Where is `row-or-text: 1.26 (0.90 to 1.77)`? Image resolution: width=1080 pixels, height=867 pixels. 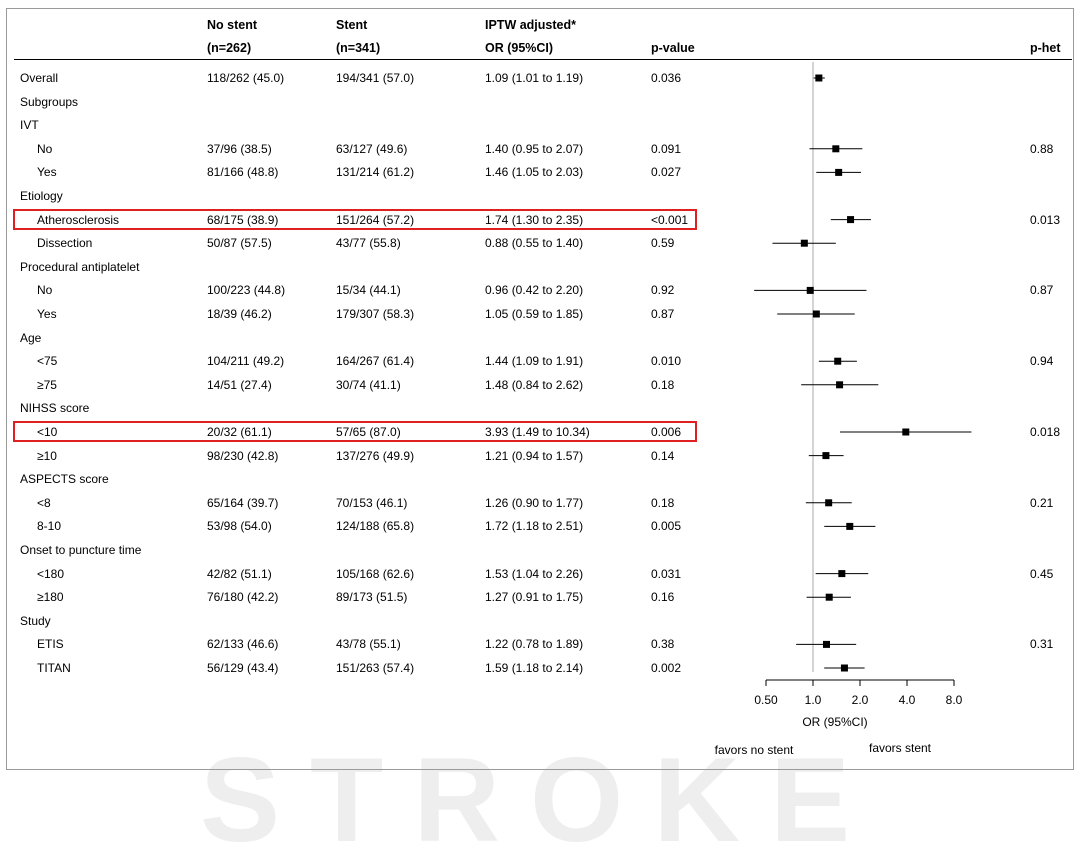
row-or-text: 1.26 (0.90 to 1.77) is located at coordinates (534, 502).